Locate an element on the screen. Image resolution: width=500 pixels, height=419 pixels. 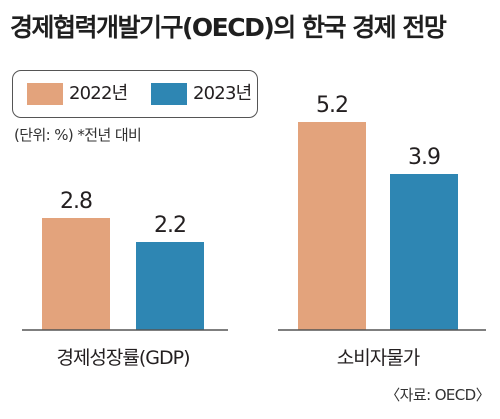
category-label-0: 경제성장률(GDP) is located at coordinates (122, 358).